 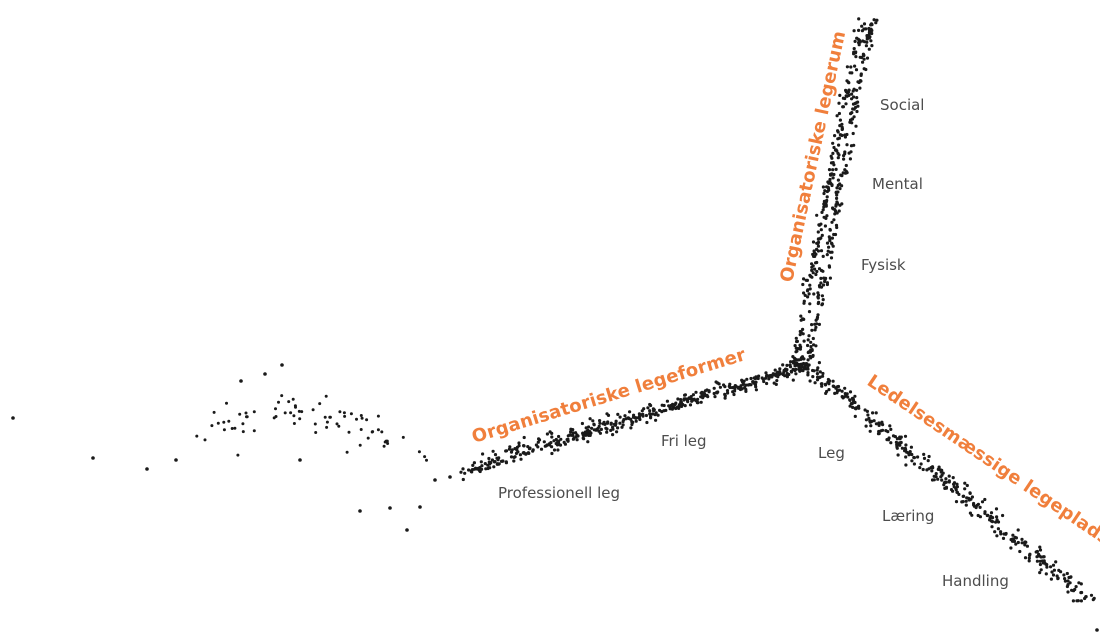 I want to click on label-ledelsesmaessige-legepladser: Ledelsesmæssige legepladser, so click(x=981, y=466).